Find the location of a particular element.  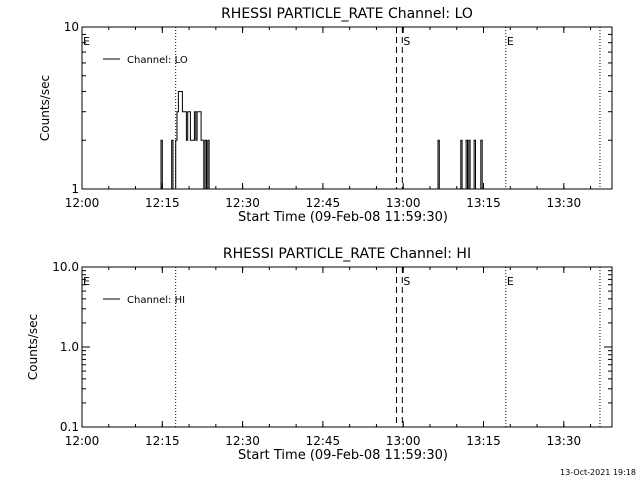

chart-title: RHESSI PARTICLE_RATE Channel: HI is located at coordinates (347, 254).